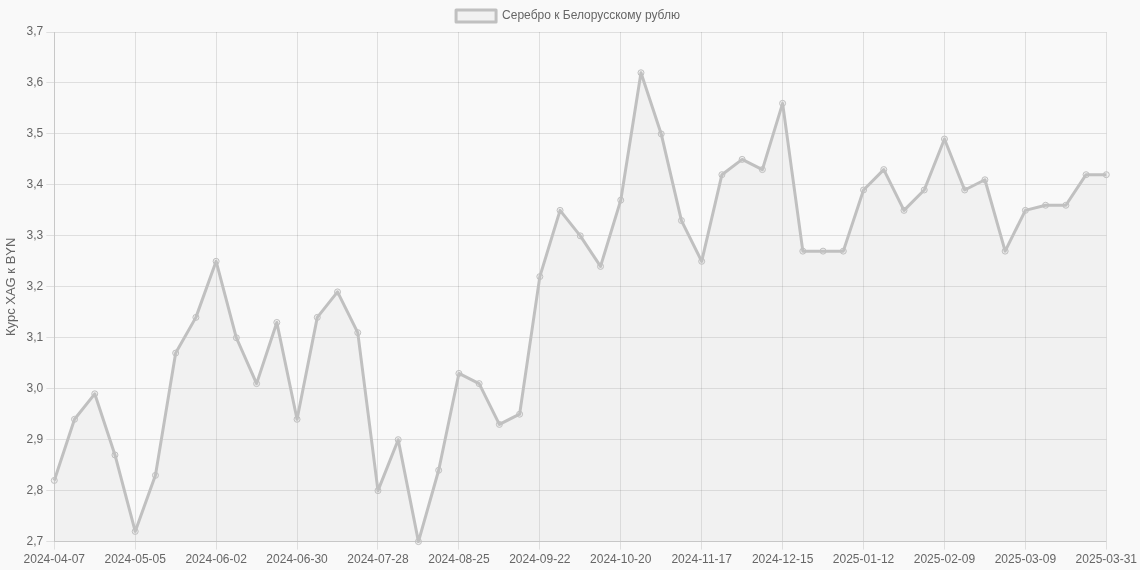  What do you see at coordinates (591, 15) in the screenshot?
I see `legend-label: Серебро к Белорусскому рублю` at bounding box center [591, 15].